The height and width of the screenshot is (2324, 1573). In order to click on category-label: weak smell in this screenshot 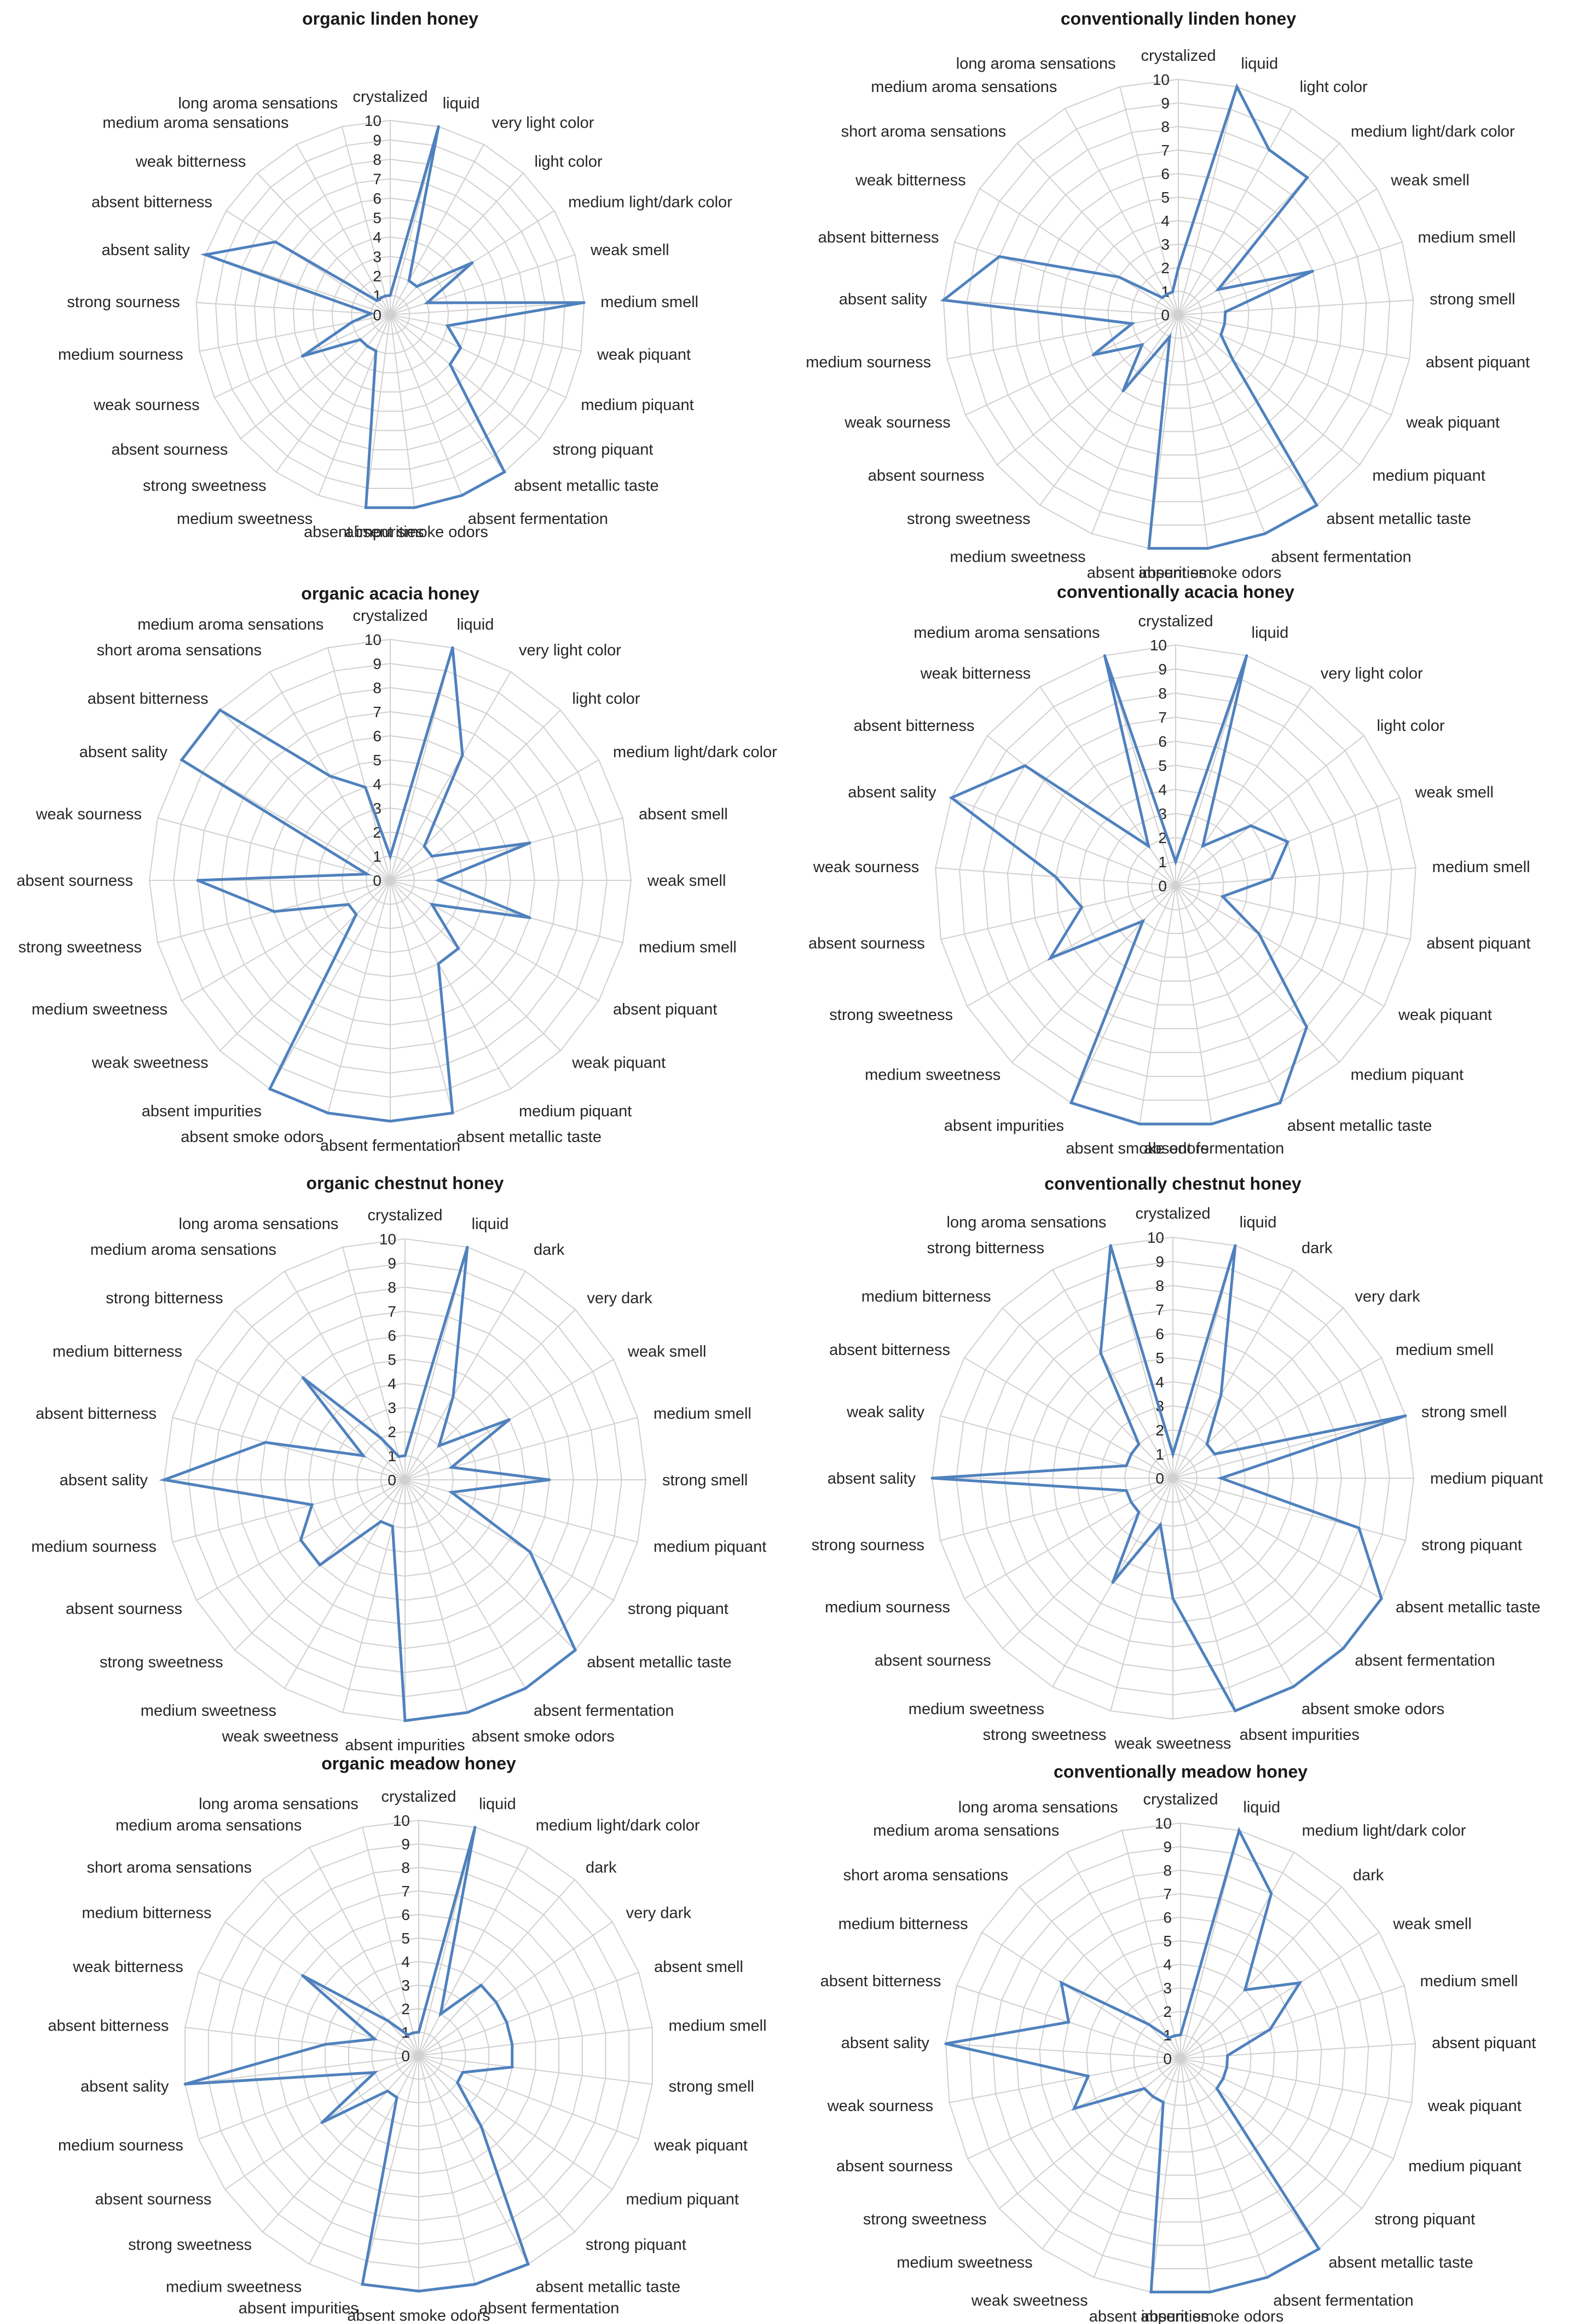, I will do `click(1431, 1924)`.